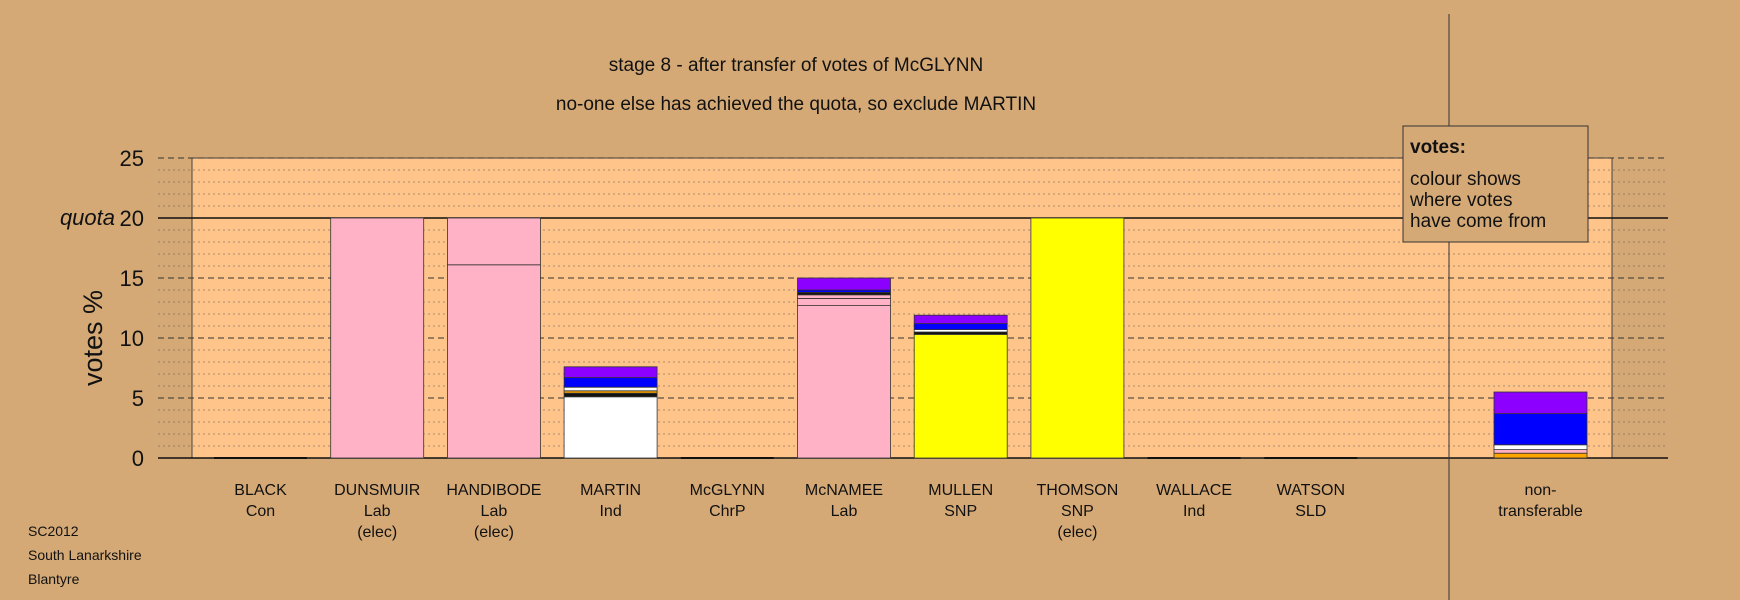 The image size is (1740, 600). What do you see at coordinates (1311, 490) in the screenshot?
I see `x-tick-label: WATSON` at bounding box center [1311, 490].